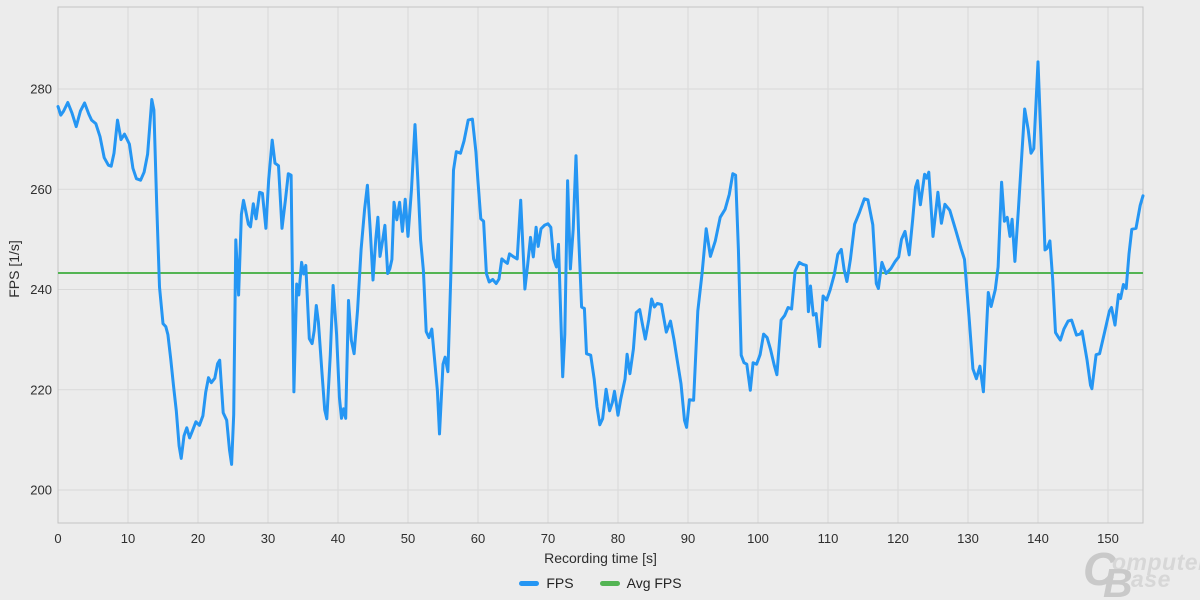  I want to click on x-tick-label: 20, so click(198, 538).